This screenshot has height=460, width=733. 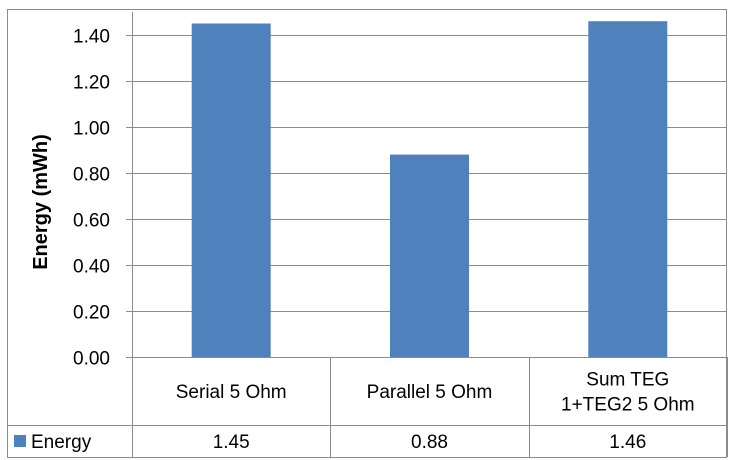 What do you see at coordinates (627, 442) in the screenshot?
I see `data-value-label: 1.46` at bounding box center [627, 442].